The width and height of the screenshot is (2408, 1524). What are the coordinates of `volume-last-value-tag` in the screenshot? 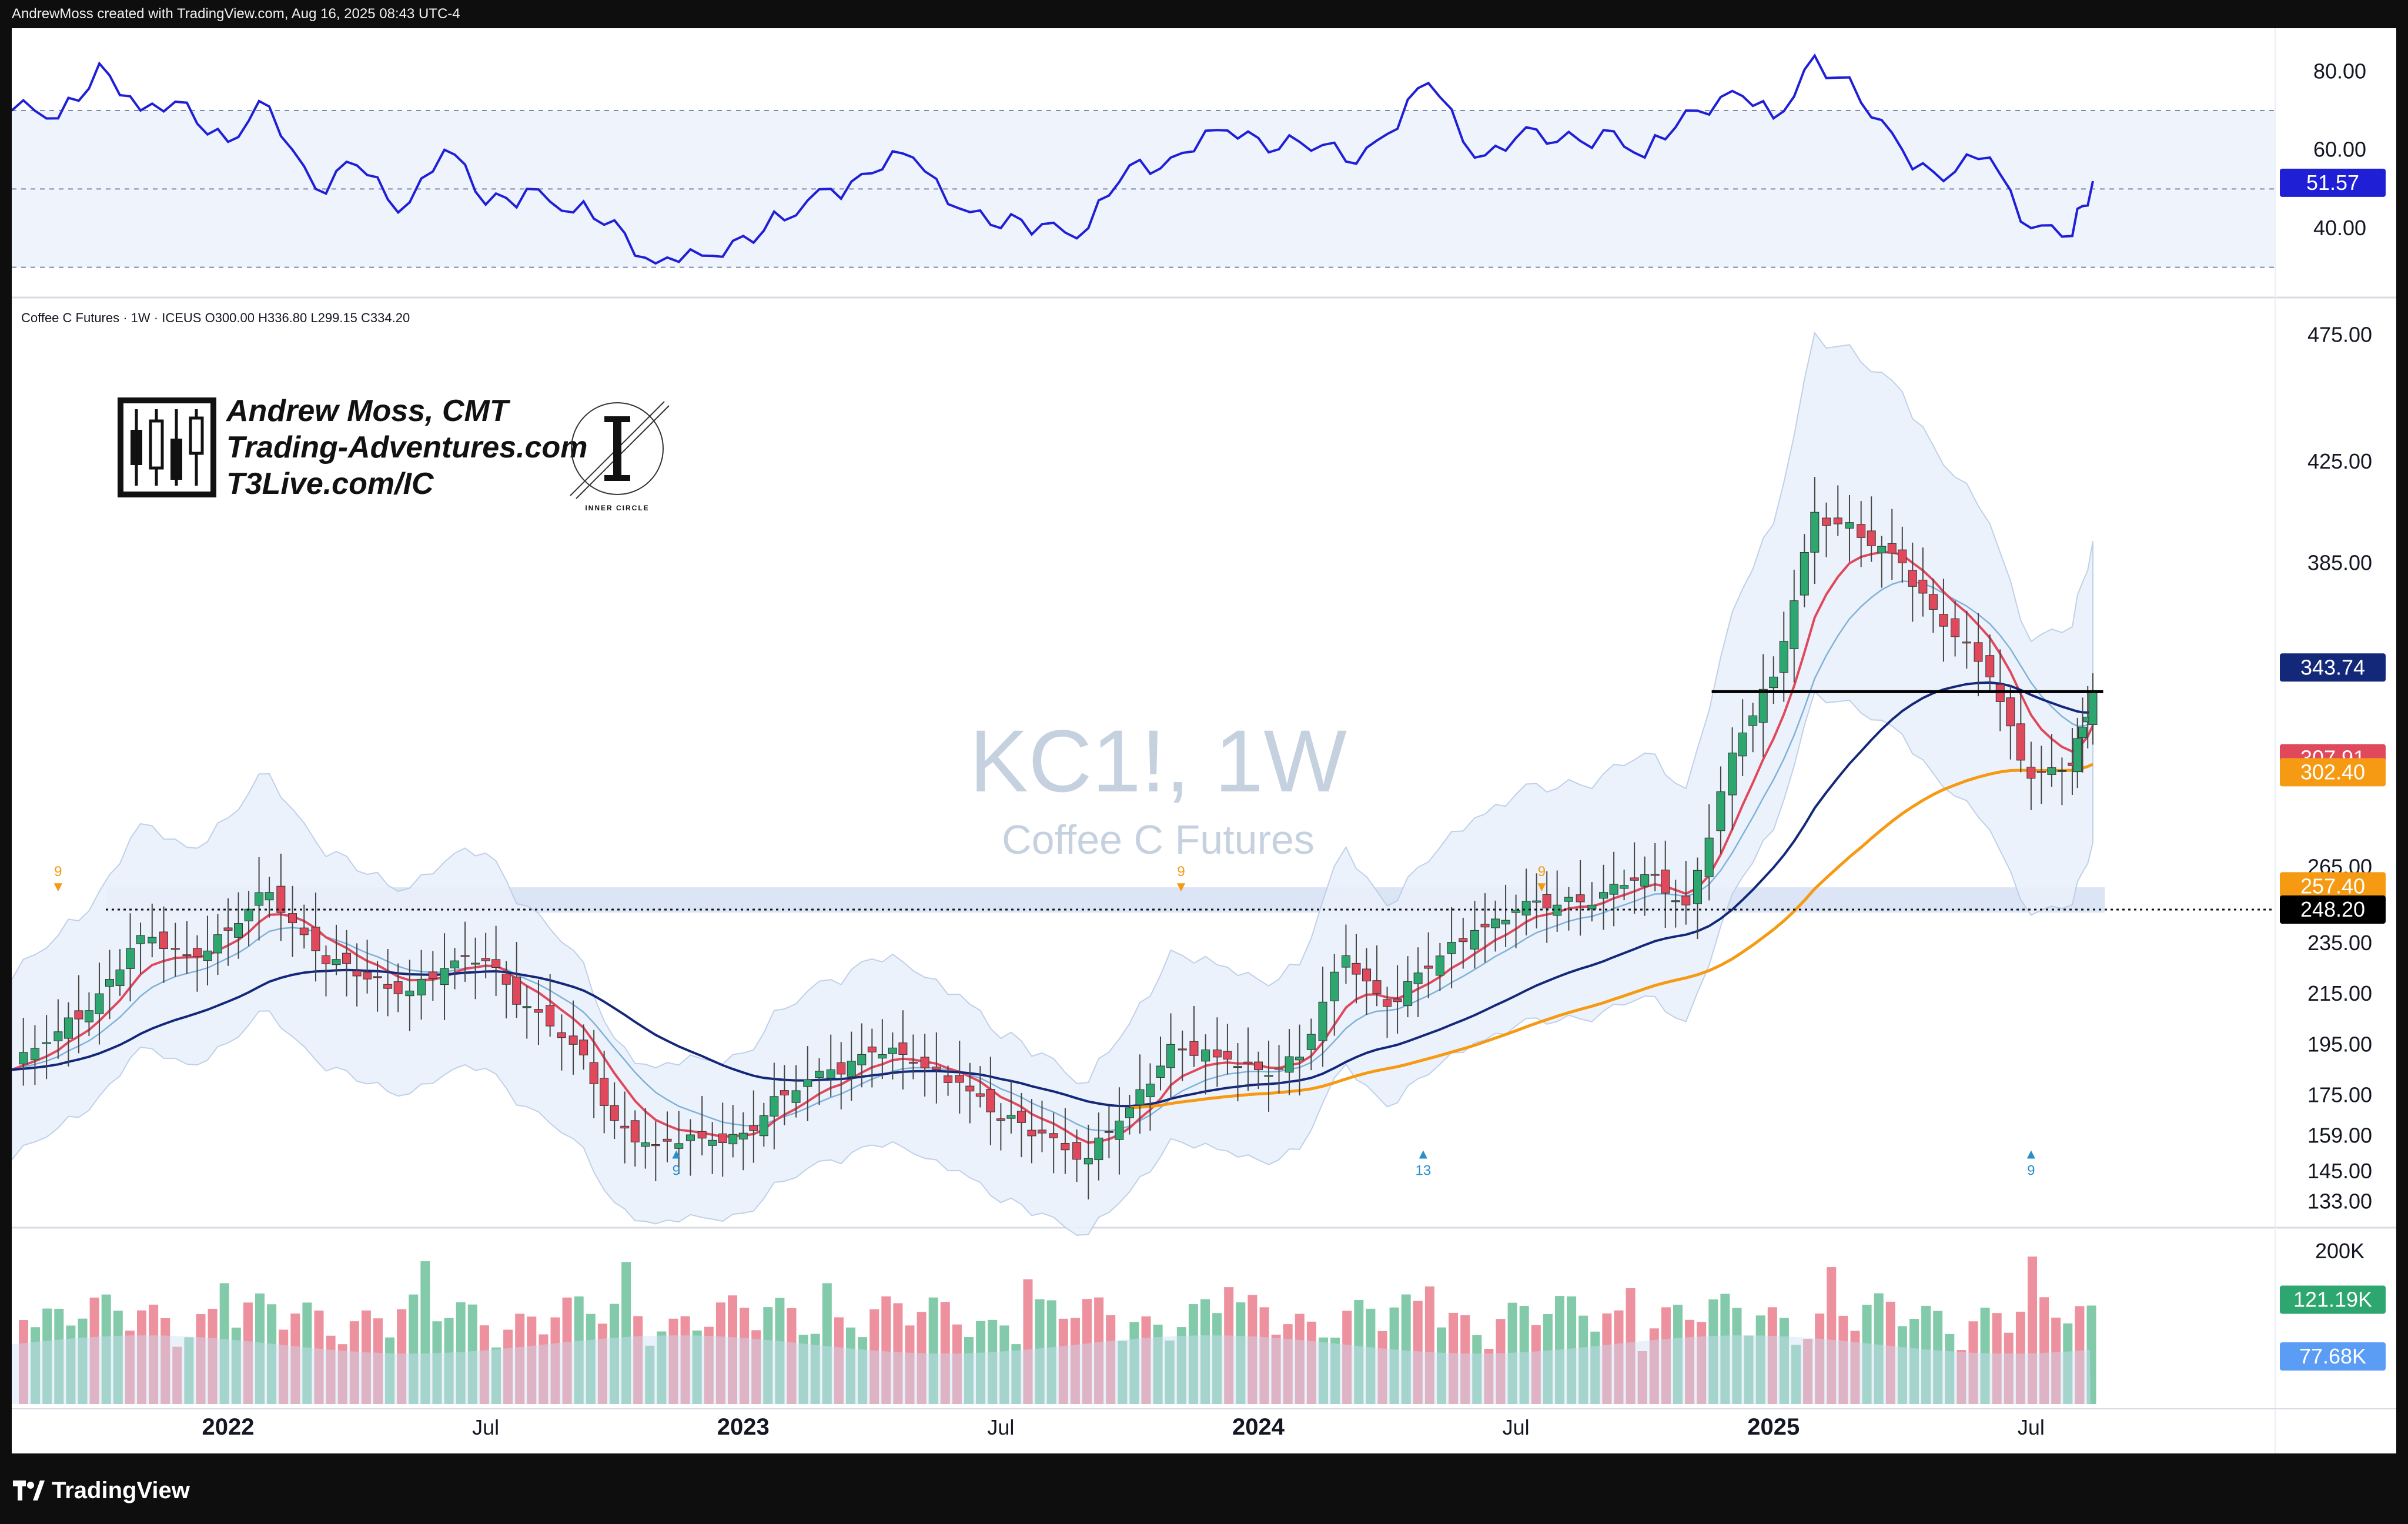 It's located at (2333, 1299).